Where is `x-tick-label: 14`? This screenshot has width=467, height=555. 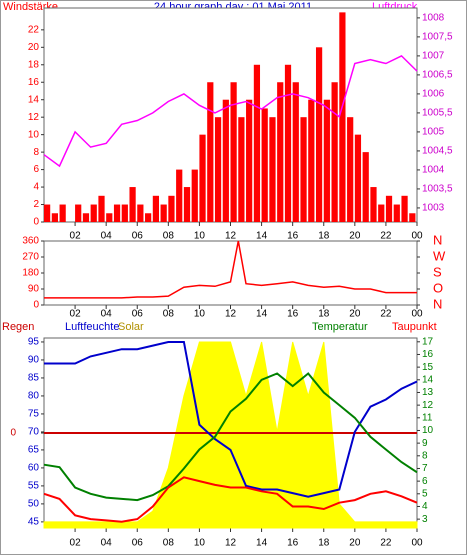 x-tick-label: 14 is located at coordinates (262, 314).